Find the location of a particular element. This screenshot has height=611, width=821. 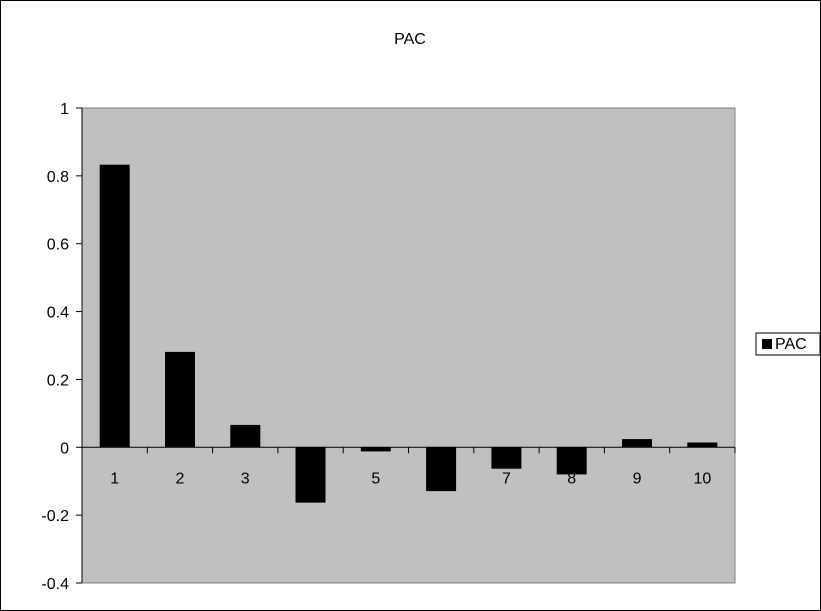

x-tick-label: 9 is located at coordinates (637, 478).